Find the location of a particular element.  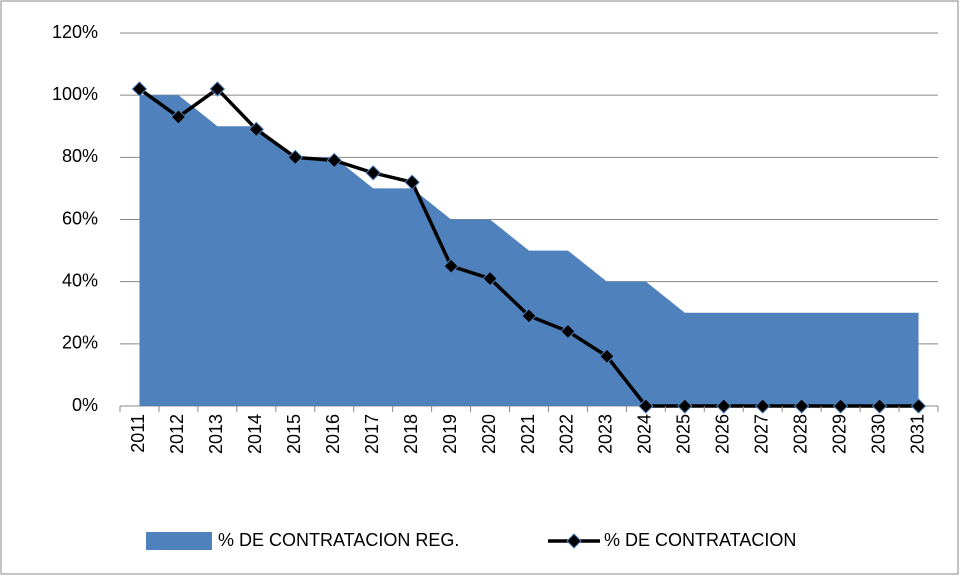

x-tick-label: 2013 is located at coordinates (216, 434).